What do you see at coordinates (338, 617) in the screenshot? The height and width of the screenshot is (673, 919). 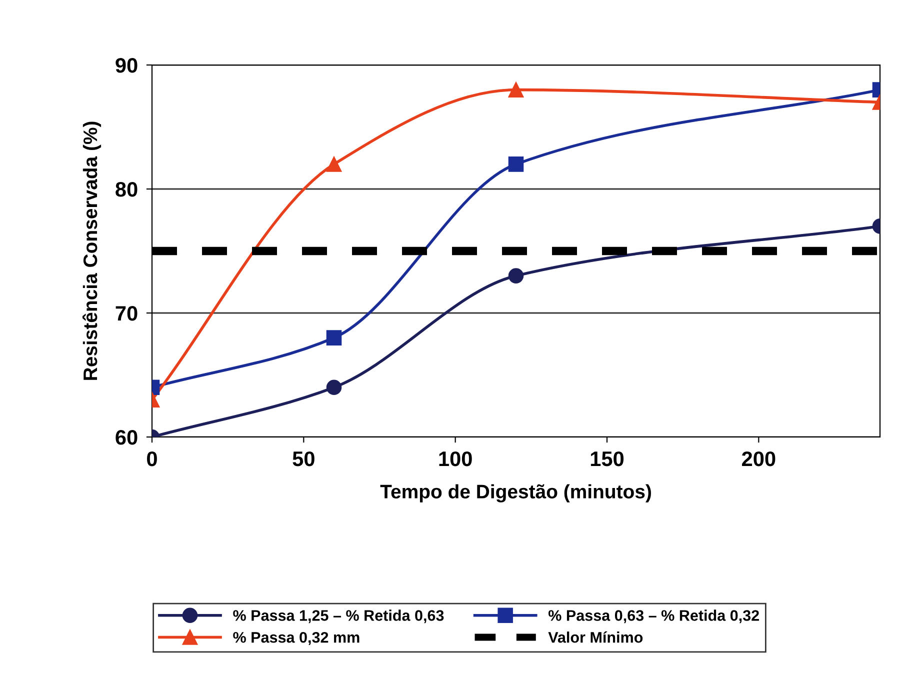 I see `legend-label: % Passa 1,25 – % Retida 0,63` at bounding box center [338, 617].